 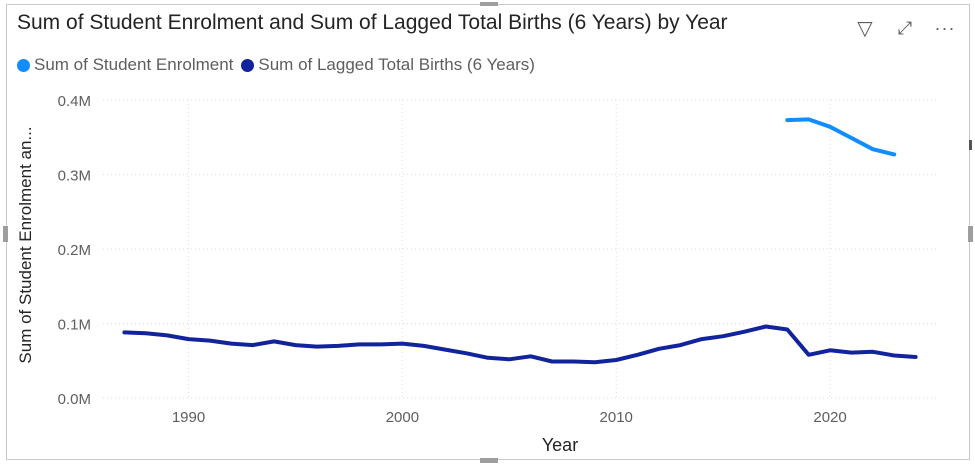 I want to click on legend-label-enrolment: Sum of Student Enrolment, so click(x=134, y=64).